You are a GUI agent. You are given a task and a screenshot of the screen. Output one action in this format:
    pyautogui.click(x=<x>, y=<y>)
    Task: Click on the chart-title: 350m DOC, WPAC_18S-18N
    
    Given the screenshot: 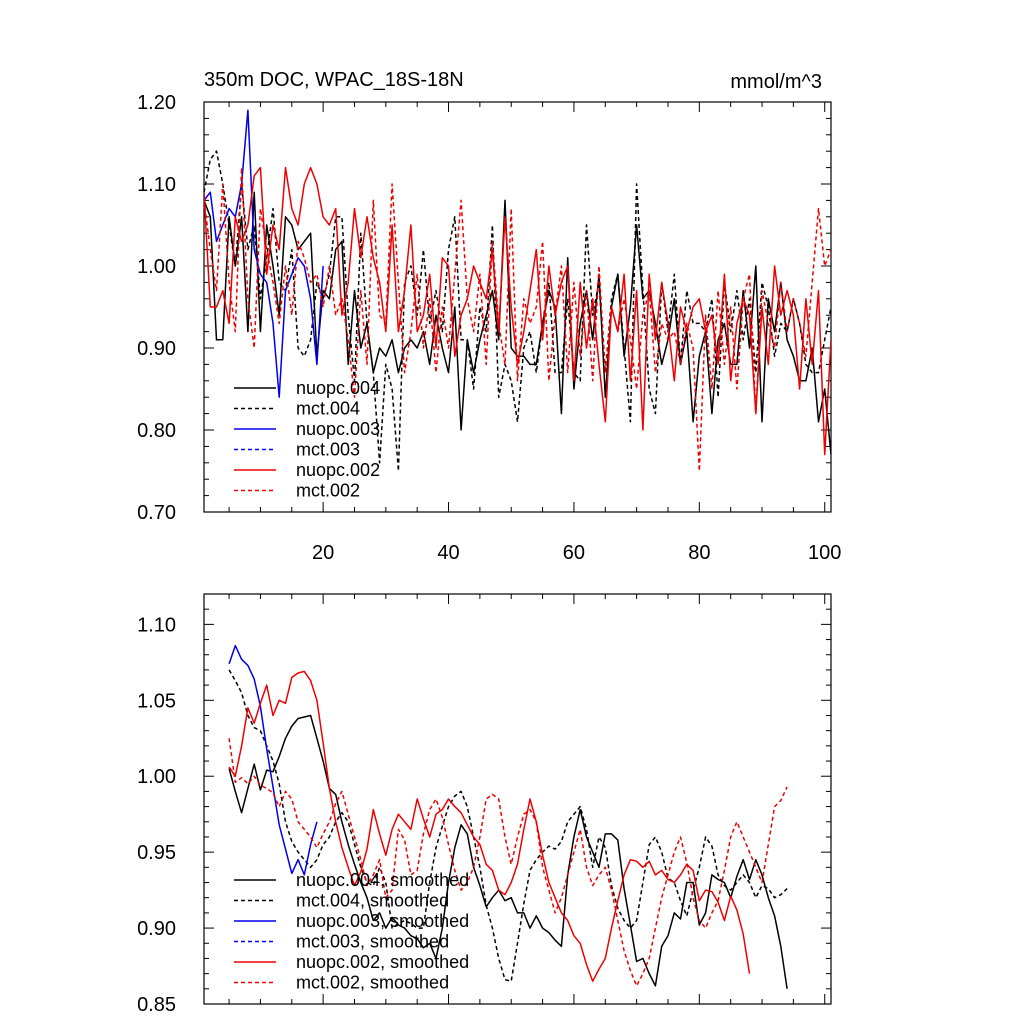 What is the action you would take?
    pyautogui.click(x=334, y=80)
    